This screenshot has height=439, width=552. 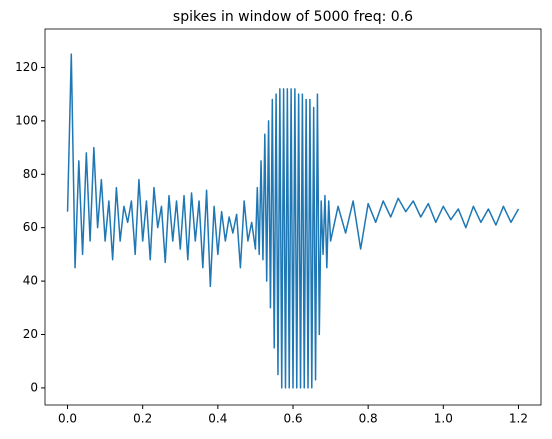 I want to click on y-tick-label: 80, so click(x=30, y=174).